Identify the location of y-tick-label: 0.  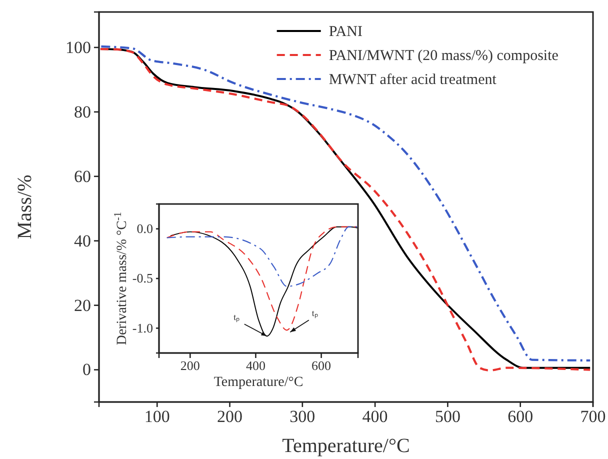
(86, 370).